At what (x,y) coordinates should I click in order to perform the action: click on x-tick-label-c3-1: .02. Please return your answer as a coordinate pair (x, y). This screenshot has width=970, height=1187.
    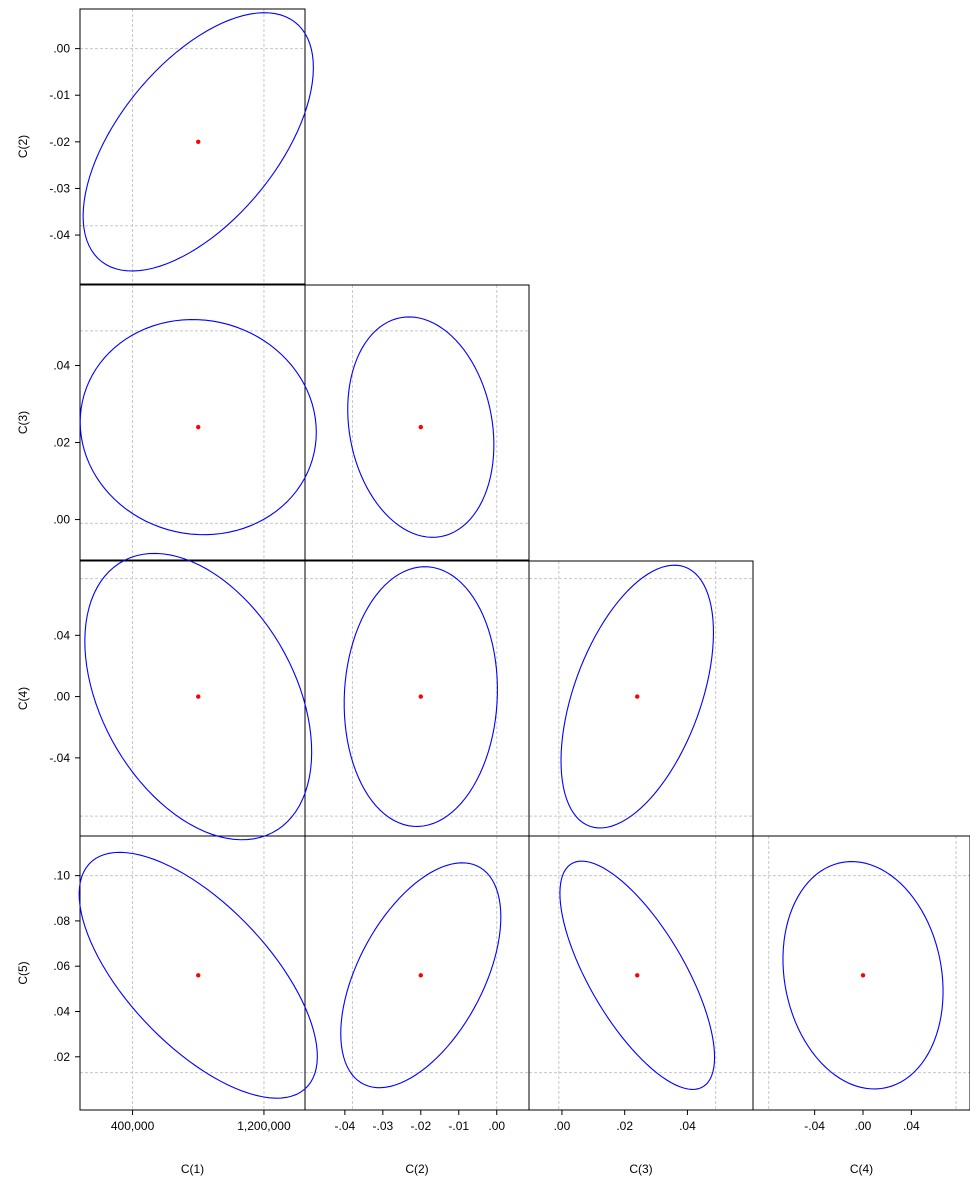
    Looking at the image, I should click on (624, 1126).